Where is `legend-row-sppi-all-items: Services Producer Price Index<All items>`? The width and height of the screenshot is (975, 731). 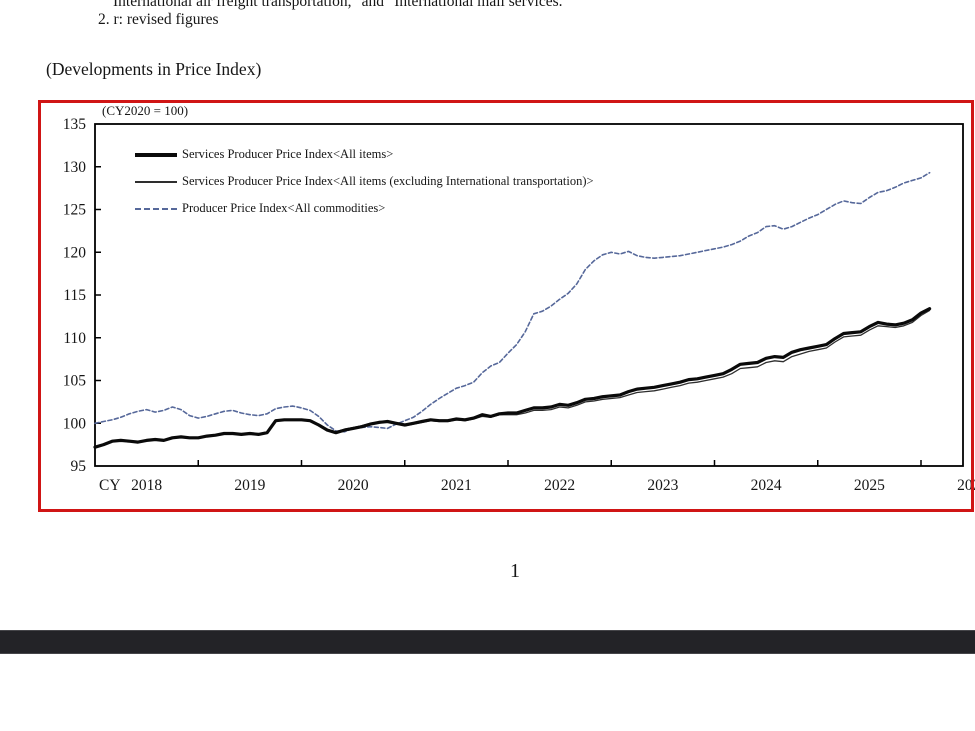
legend-row-sppi-all-items: Services Producer Price Index<All items> is located at coordinates (364, 154).